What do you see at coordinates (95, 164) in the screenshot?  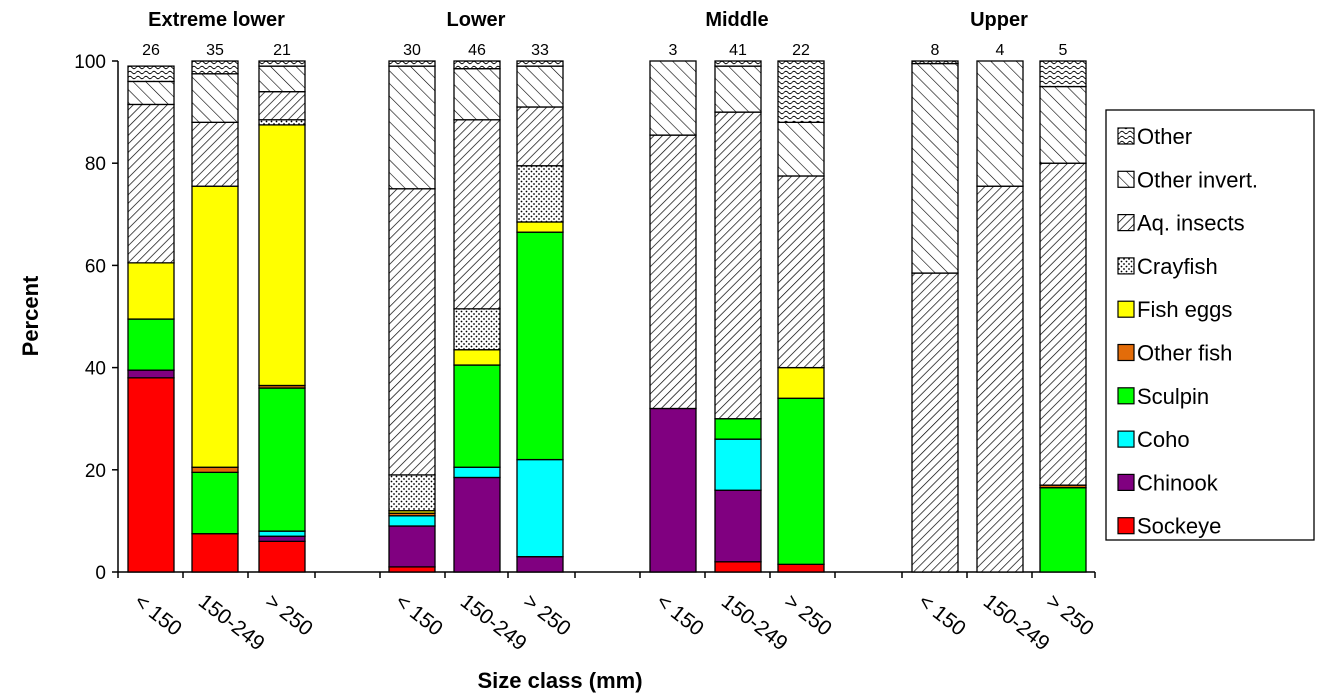 I see `y-tick-label: 80` at bounding box center [95, 164].